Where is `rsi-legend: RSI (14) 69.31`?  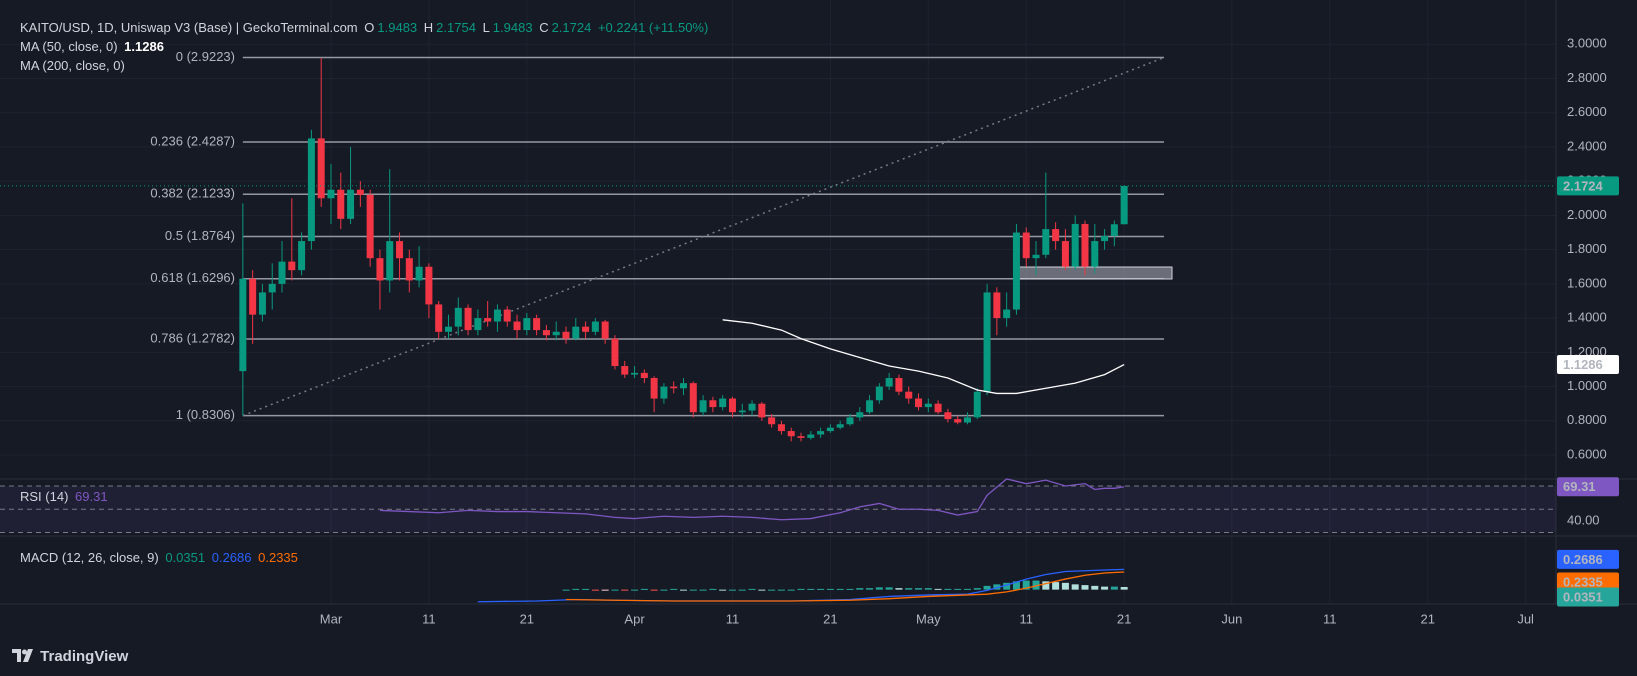
rsi-legend: RSI (14) 69.31 is located at coordinates (65, 496).